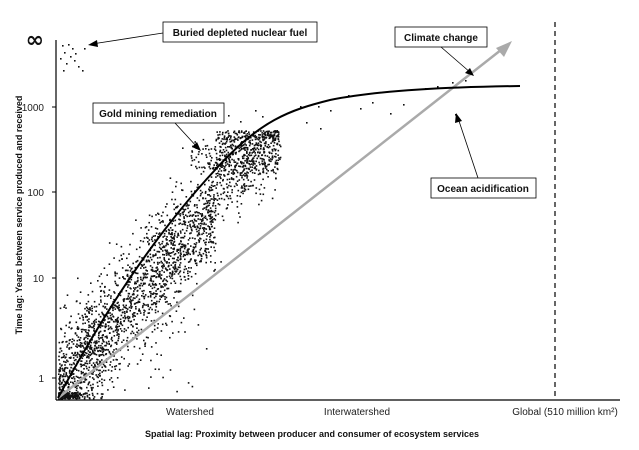 Image resolution: width=639 pixels, height=450 pixels. Describe the element at coordinates (39, 279) in the screenshot. I see `y-tick-label: 10` at that location.